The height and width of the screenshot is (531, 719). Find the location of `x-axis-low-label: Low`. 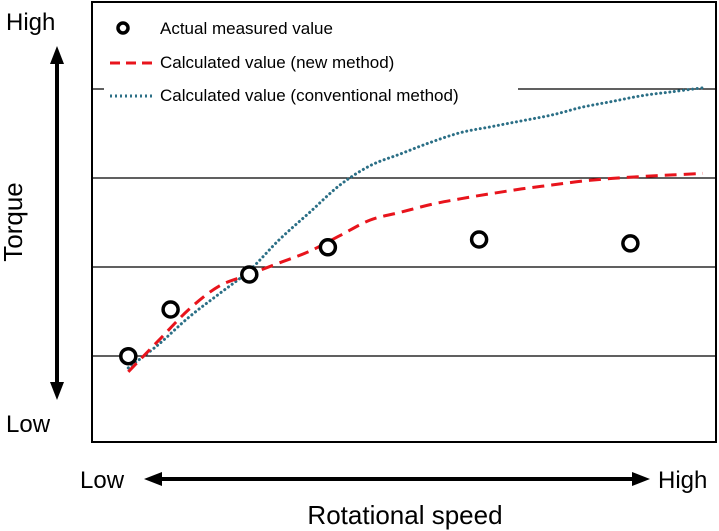

x-axis-low-label: Low is located at coordinates (102, 480).